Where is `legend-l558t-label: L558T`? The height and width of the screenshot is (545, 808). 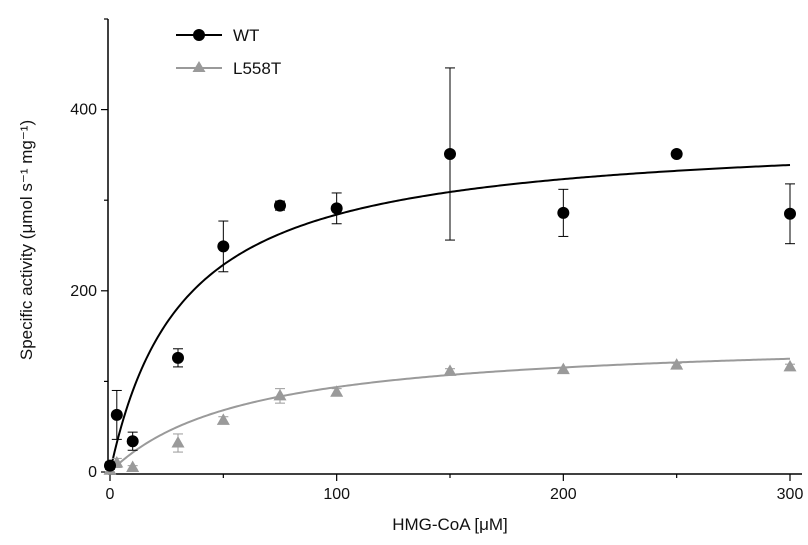
legend-l558t-label: L558T is located at coordinates (257, 68).